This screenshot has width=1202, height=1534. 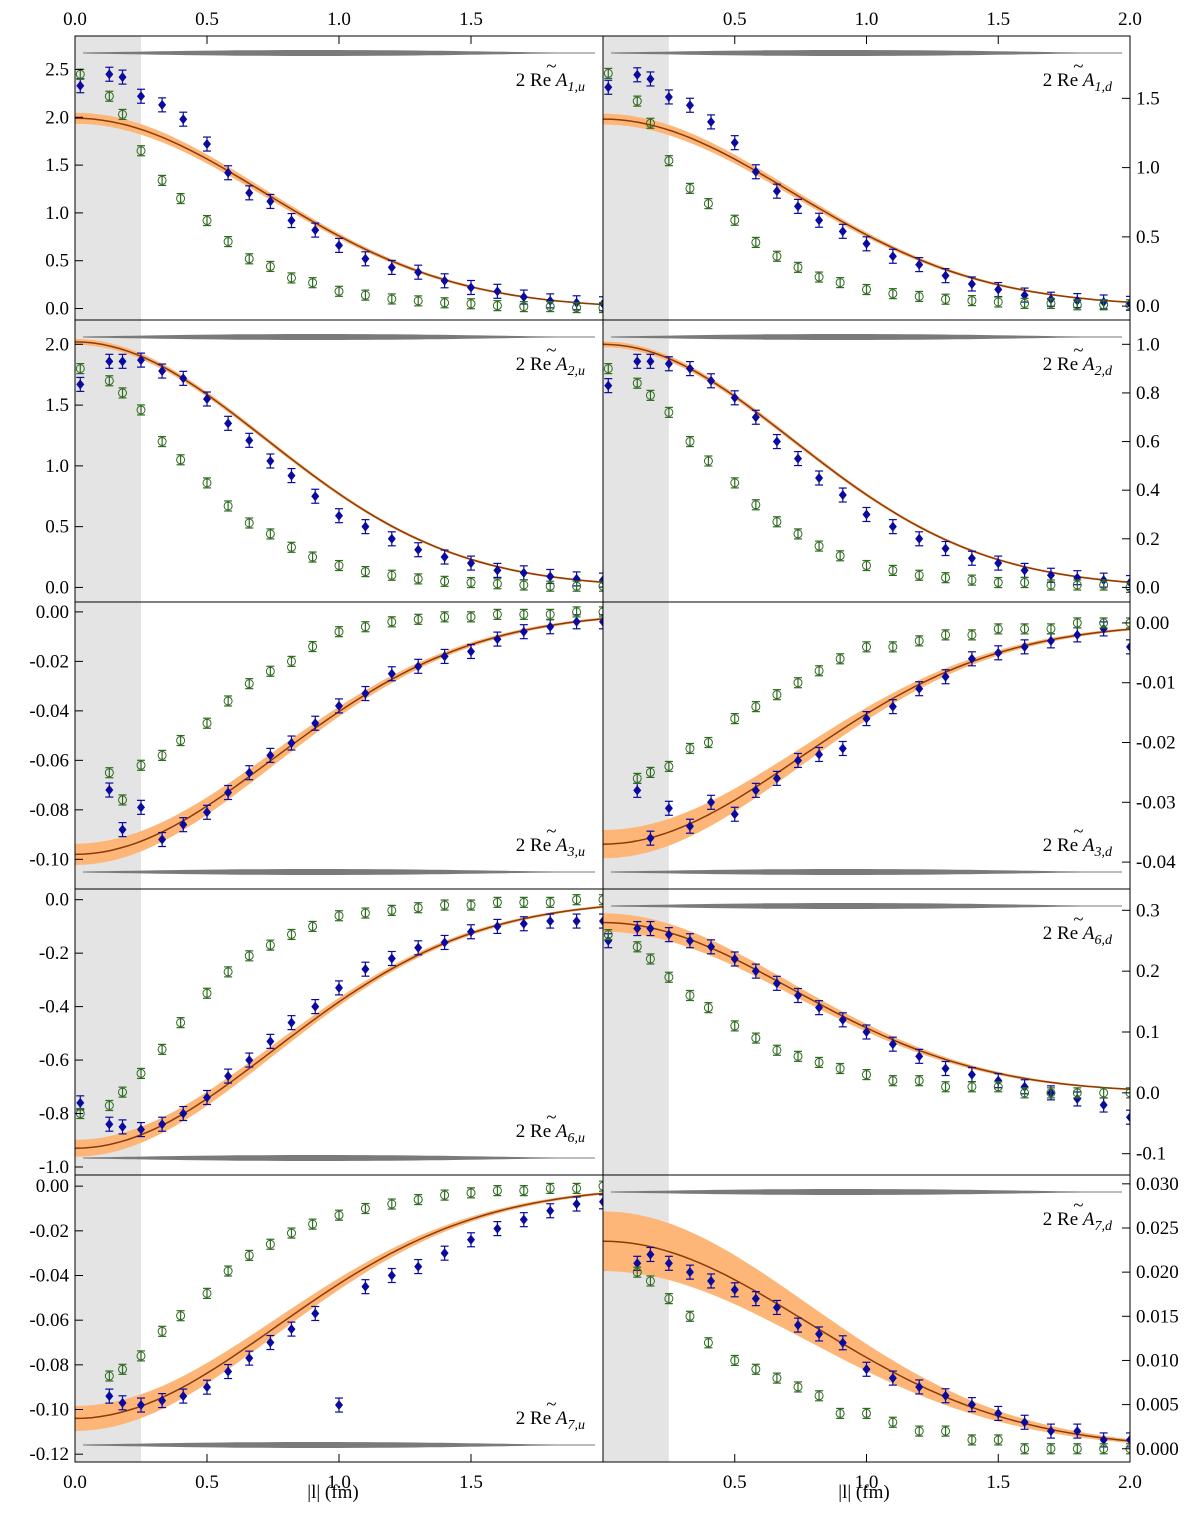 What do you see at coordinates (1156, 683) in the screenshot?
I see `y-tick-label: -0.01` at bounding box center [1156, 683].